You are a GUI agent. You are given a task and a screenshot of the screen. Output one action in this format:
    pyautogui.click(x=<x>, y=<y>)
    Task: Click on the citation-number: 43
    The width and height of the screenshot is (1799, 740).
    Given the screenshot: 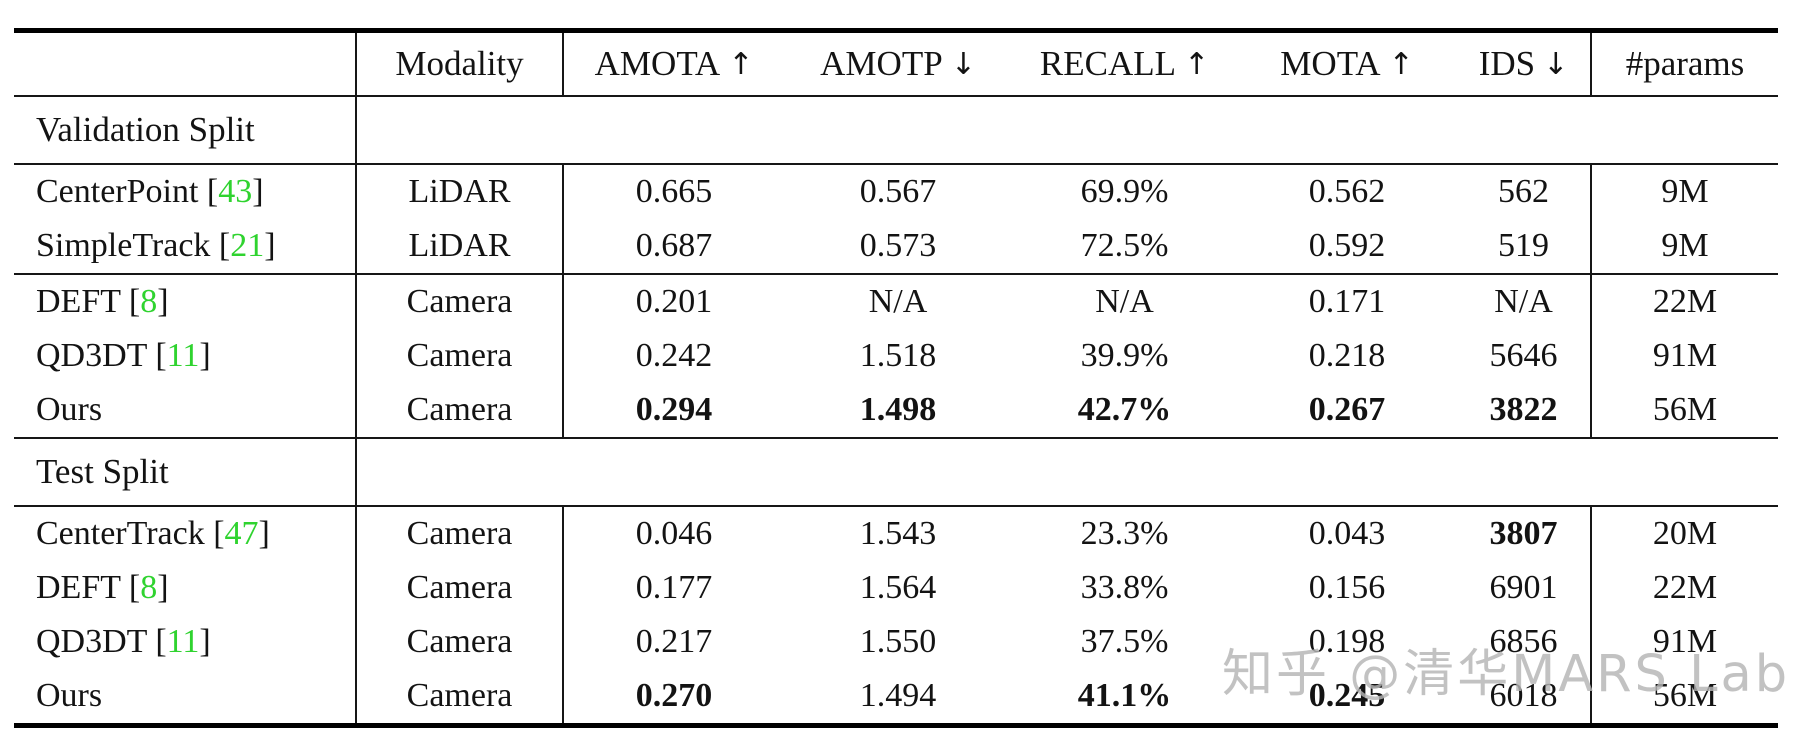 What is the action you would take?
    pyautogui.click(x=235, y=191)
    